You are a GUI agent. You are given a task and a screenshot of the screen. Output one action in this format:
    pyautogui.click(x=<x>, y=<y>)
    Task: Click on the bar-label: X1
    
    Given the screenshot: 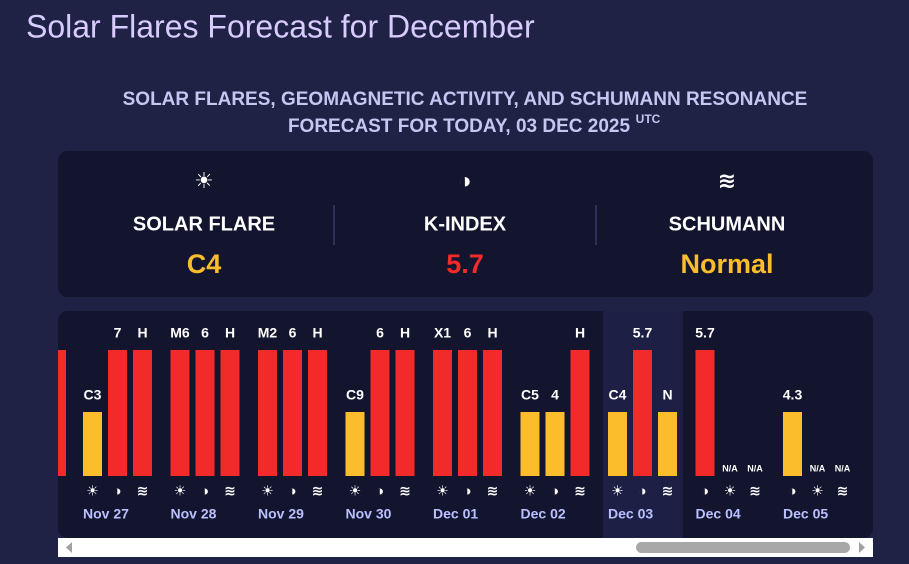 What is the action you would take?
    pyautogui.click(x=442, y=333)
    